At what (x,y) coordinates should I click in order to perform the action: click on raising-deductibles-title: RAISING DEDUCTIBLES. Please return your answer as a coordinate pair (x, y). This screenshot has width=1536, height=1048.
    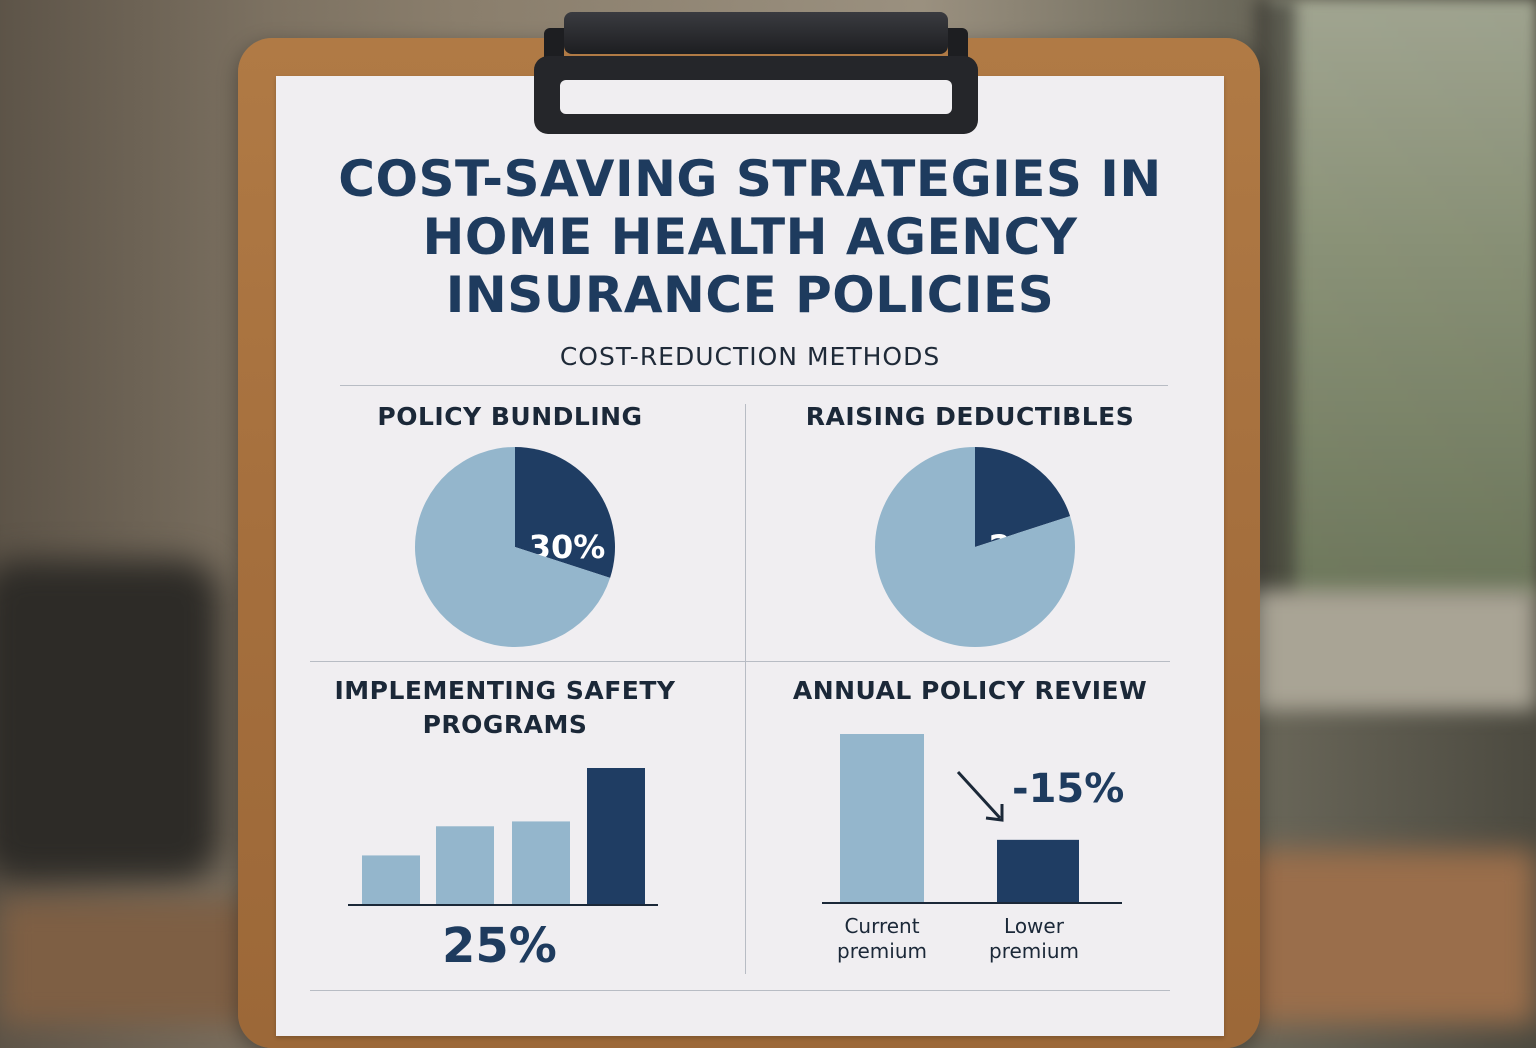
    Looking at the image, I should click on (970, 416).